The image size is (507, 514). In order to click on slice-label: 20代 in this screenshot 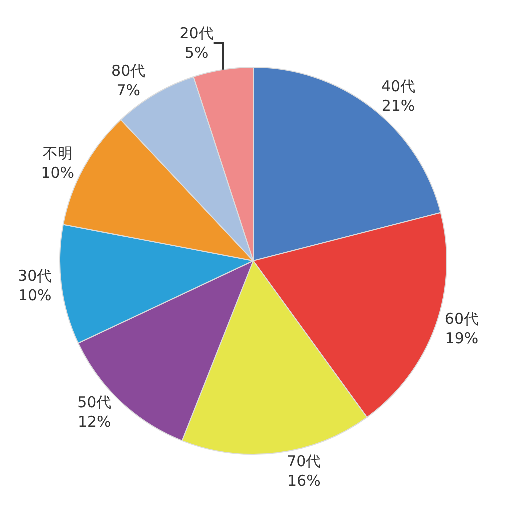, I will do `click(197, 33)`.